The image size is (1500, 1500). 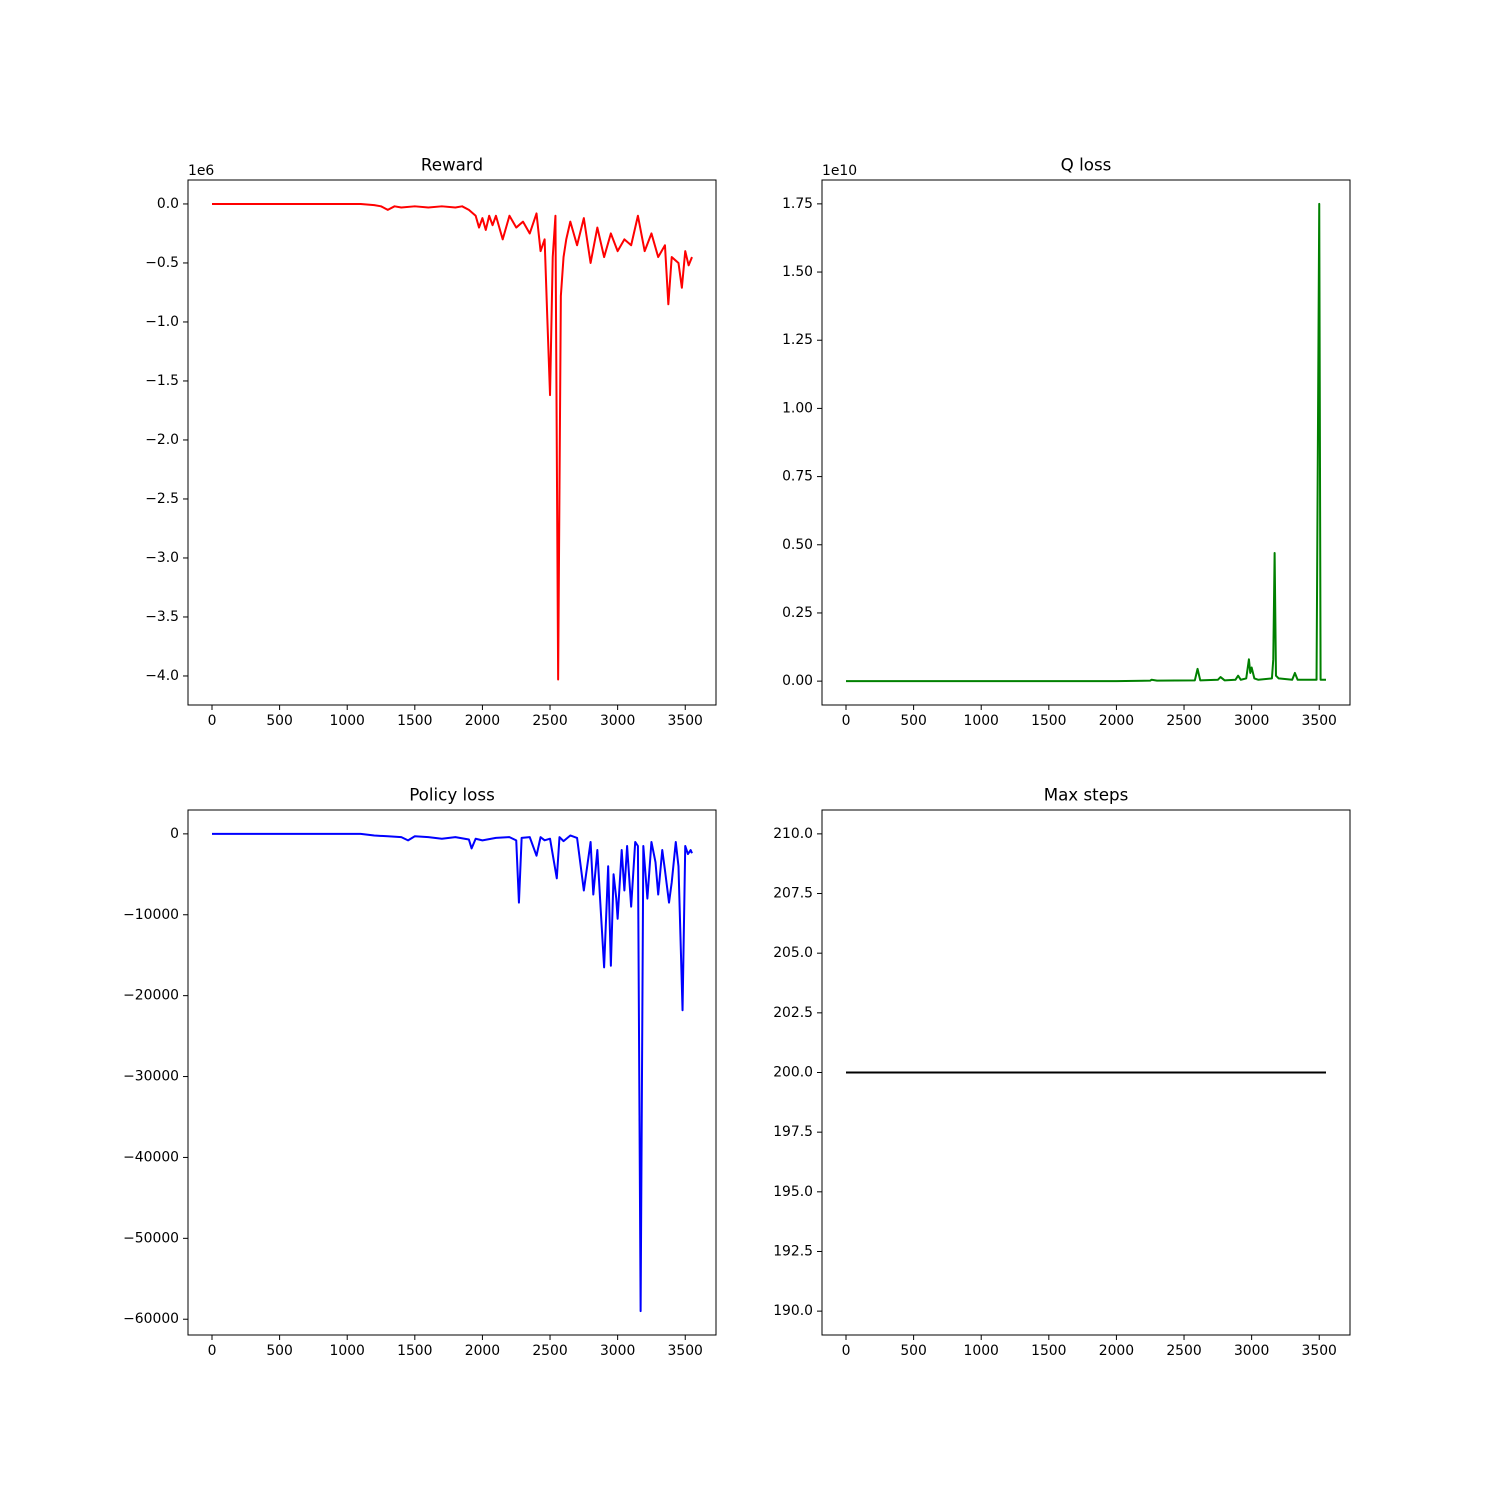 What do you see at coordinates (151, 996) in the screenshot?
I see `y-tick-label: −20000` at bounding box center [151, 996].